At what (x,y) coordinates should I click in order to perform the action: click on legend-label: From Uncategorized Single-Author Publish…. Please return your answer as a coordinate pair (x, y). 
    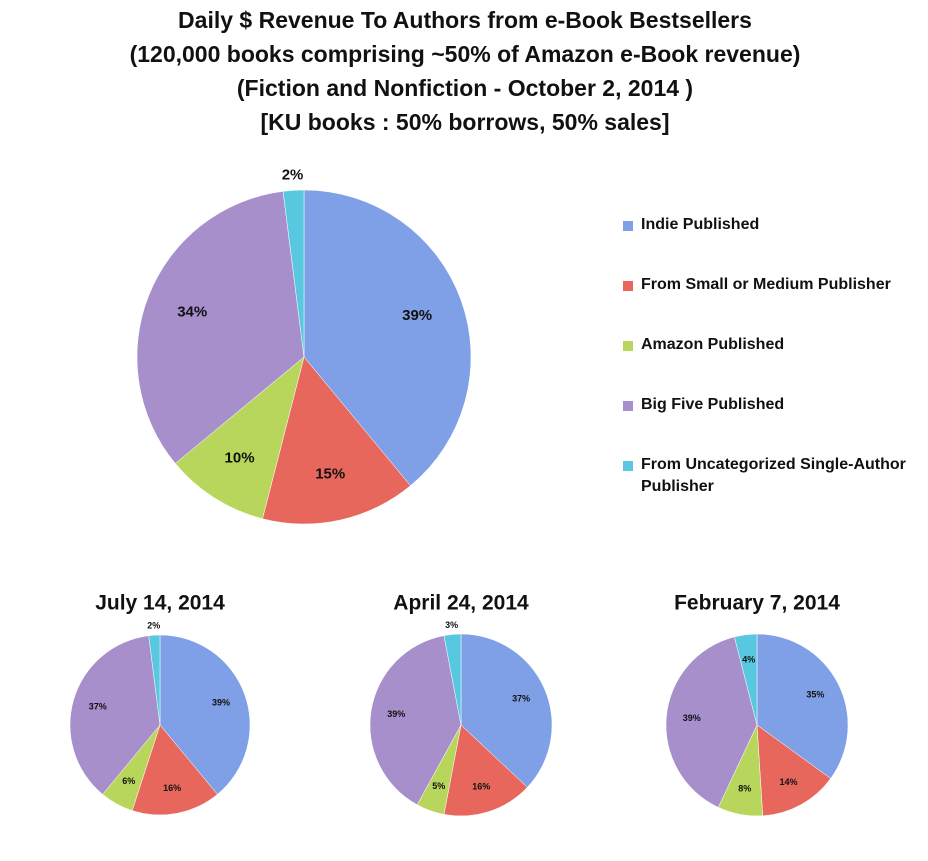
    Looking at the image, I should click on (773, 475).